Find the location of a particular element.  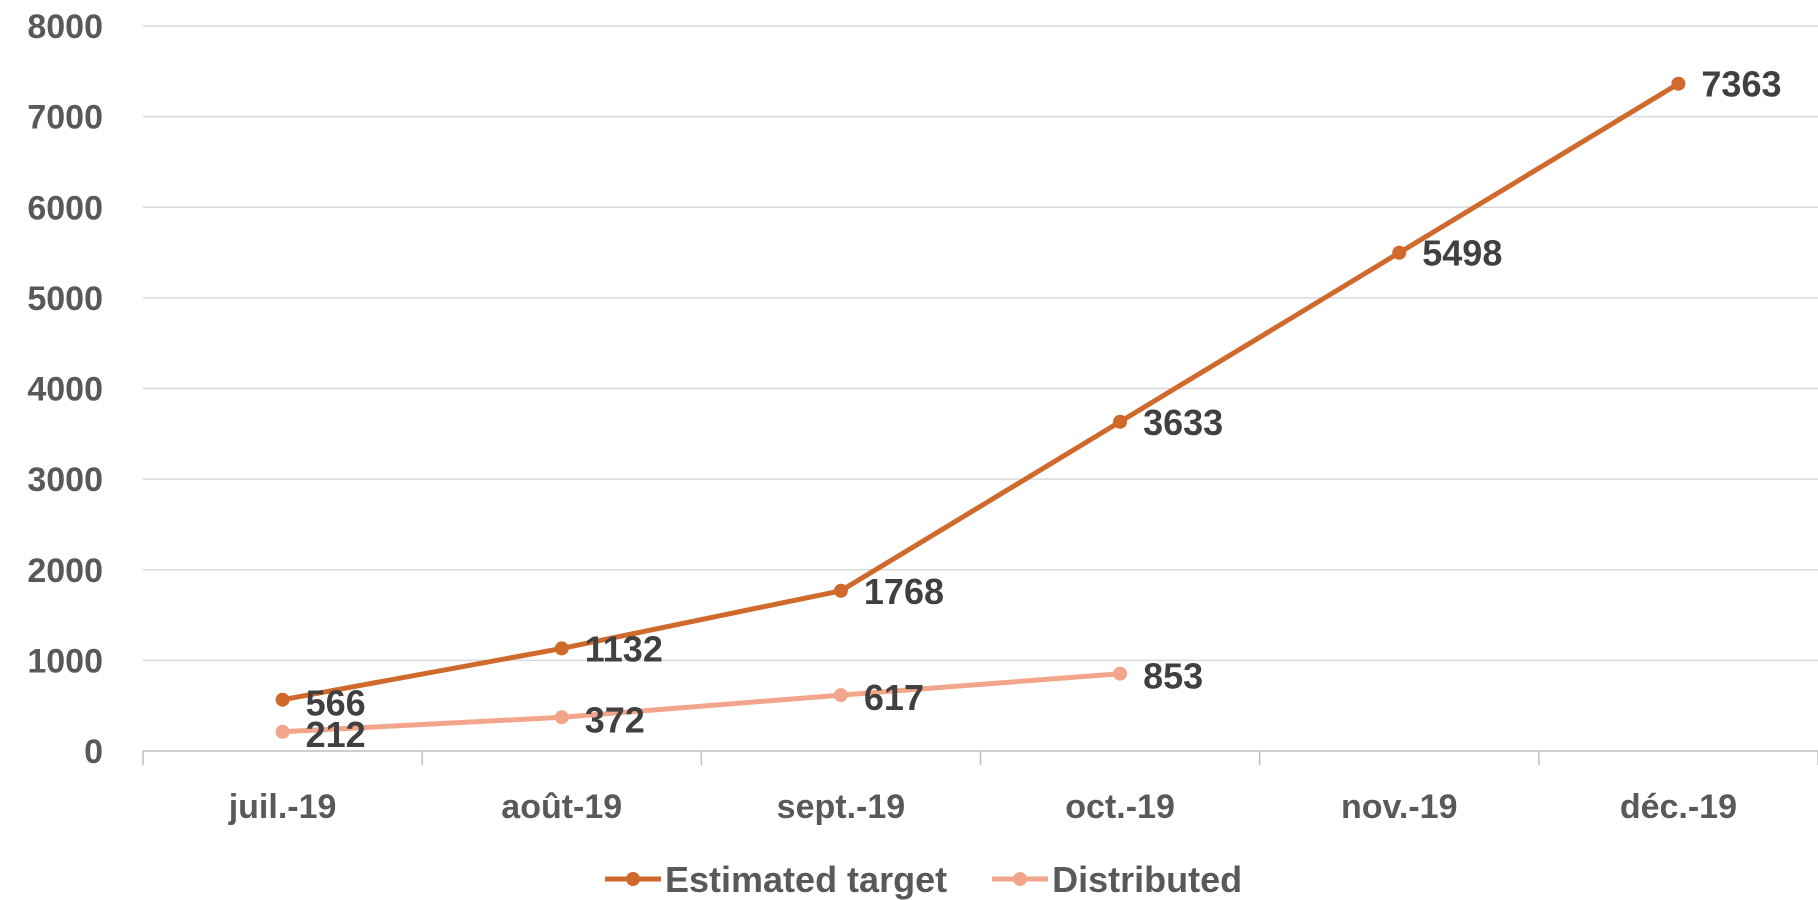

legend-item: Distributed is located at coordinates (1117, 879).